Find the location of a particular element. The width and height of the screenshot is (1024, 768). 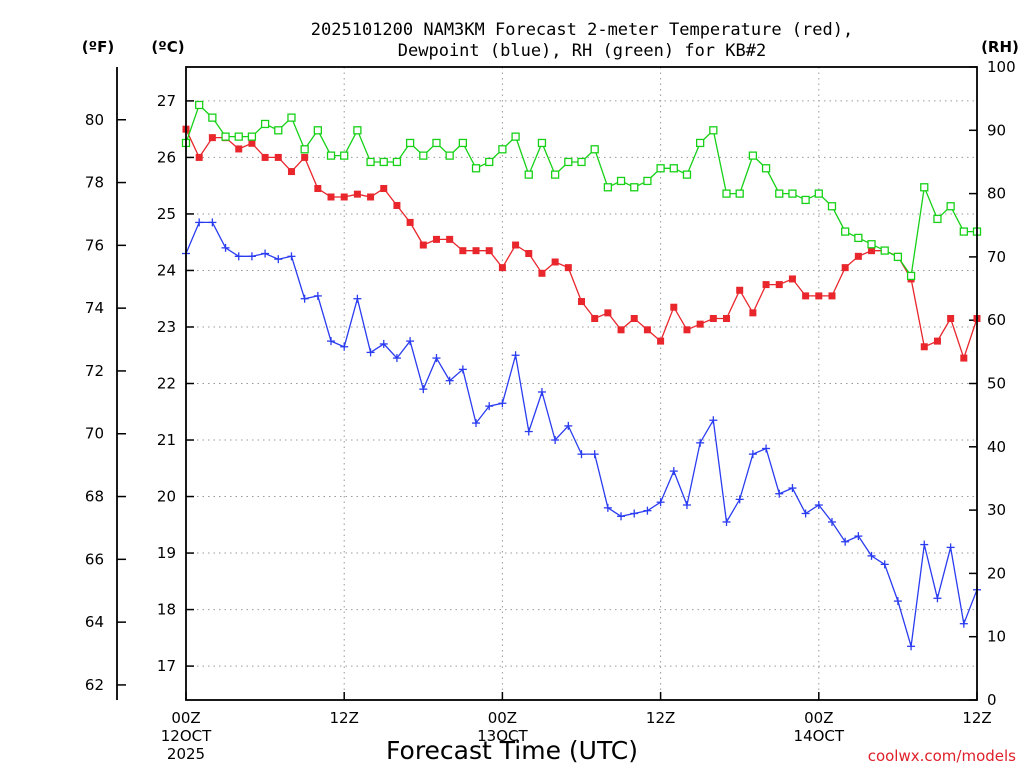

rh-tick-label: 40 is located at coordinates (996, 447).